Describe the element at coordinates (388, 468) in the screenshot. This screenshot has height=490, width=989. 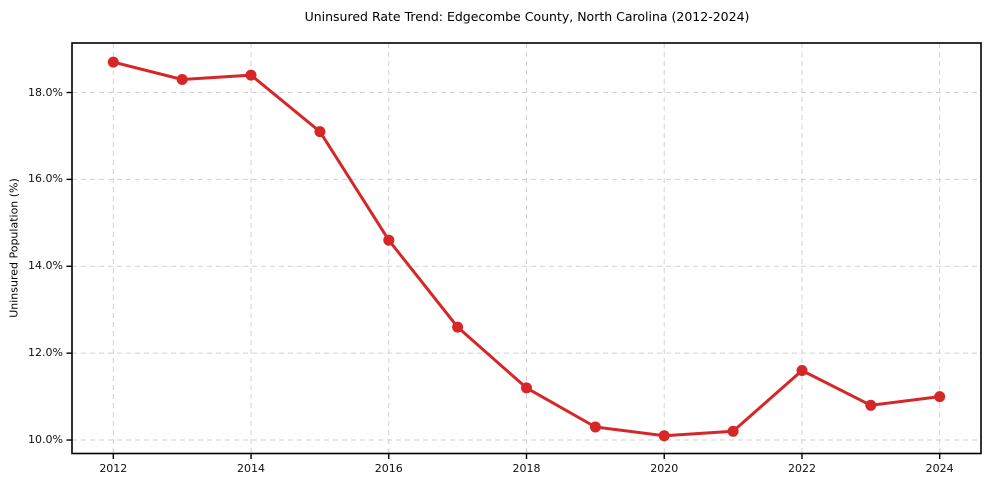
I see `x-tick-label: 2016` at that location.